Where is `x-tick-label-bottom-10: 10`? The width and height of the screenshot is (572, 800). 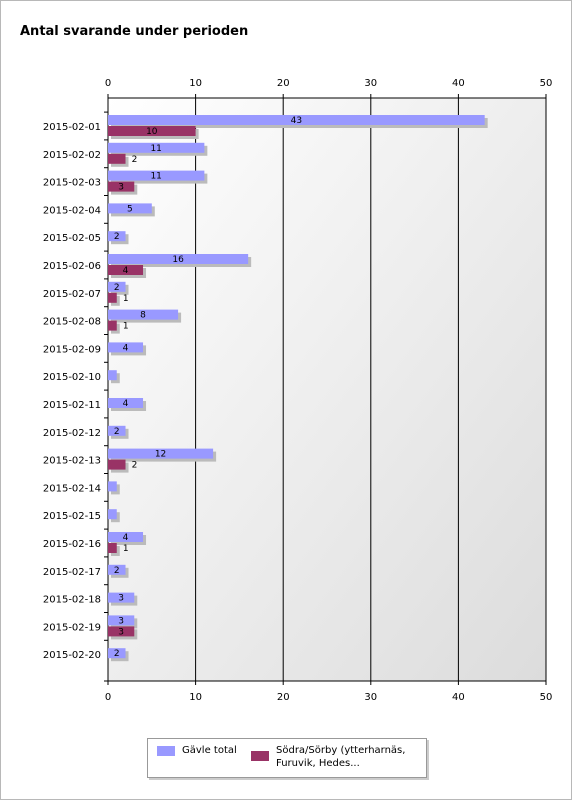 x-tick-label-bottom-10: 10 is located at coordinates (195, 697).